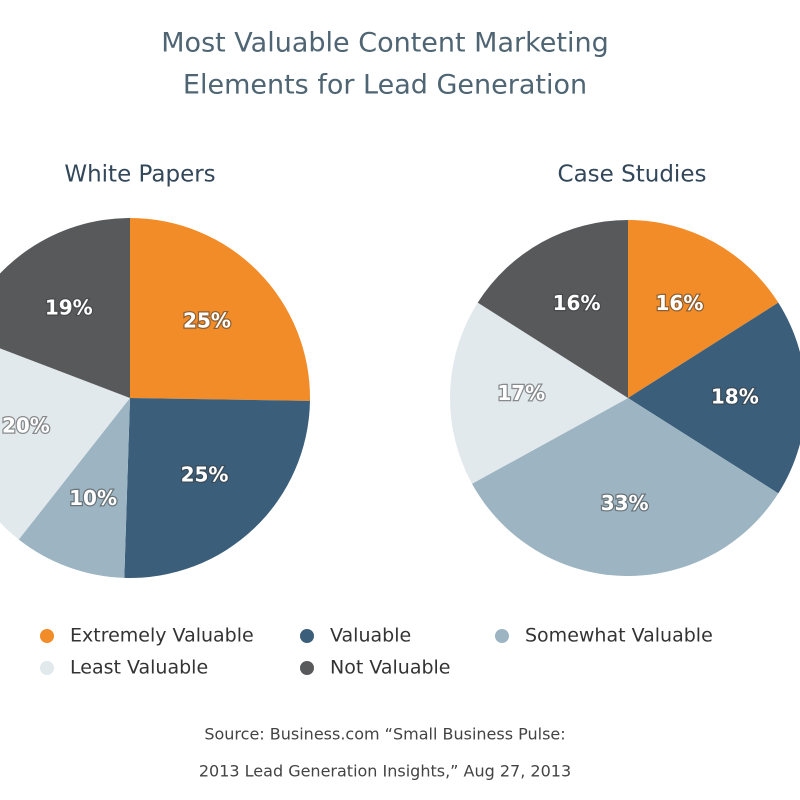  What do you see at coordinates (619, 636) in the screenshot?
I see `legend-label: Somewhat Valuable` at bounding box center [619, 636].